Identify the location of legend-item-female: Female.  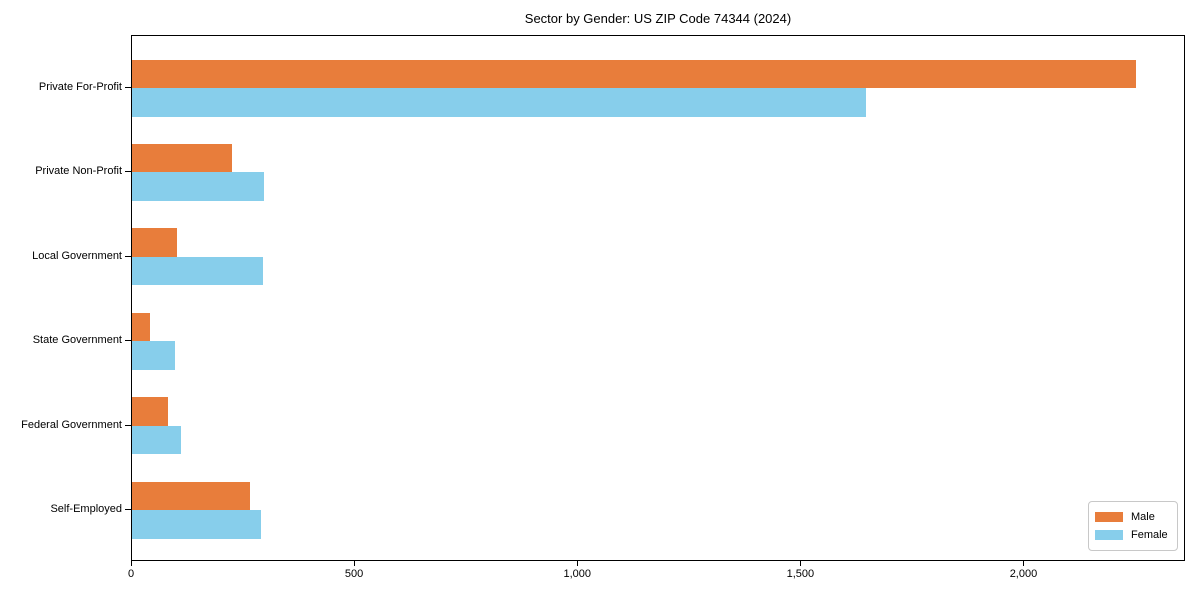
(1136, 535).